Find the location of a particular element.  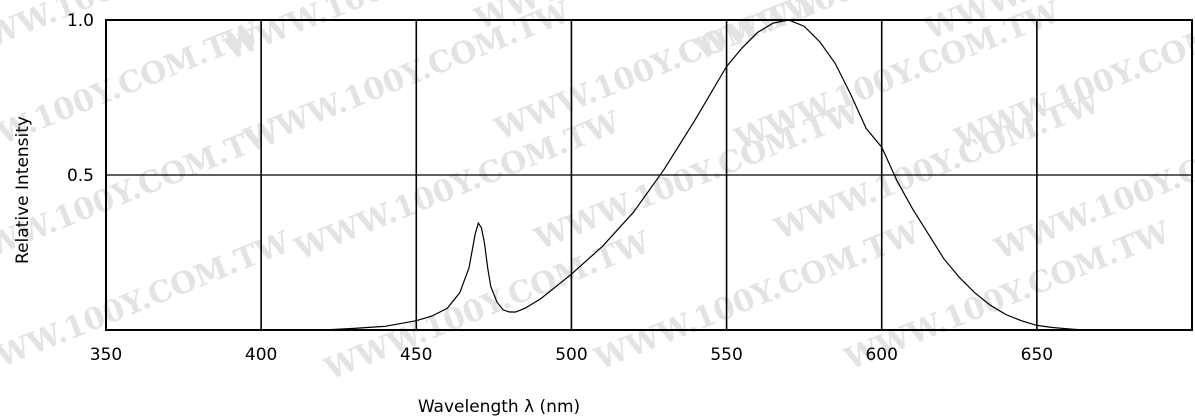

x-tick-labels: 350 400 450 500 550 600 650 is located at coordinates (571, 355).